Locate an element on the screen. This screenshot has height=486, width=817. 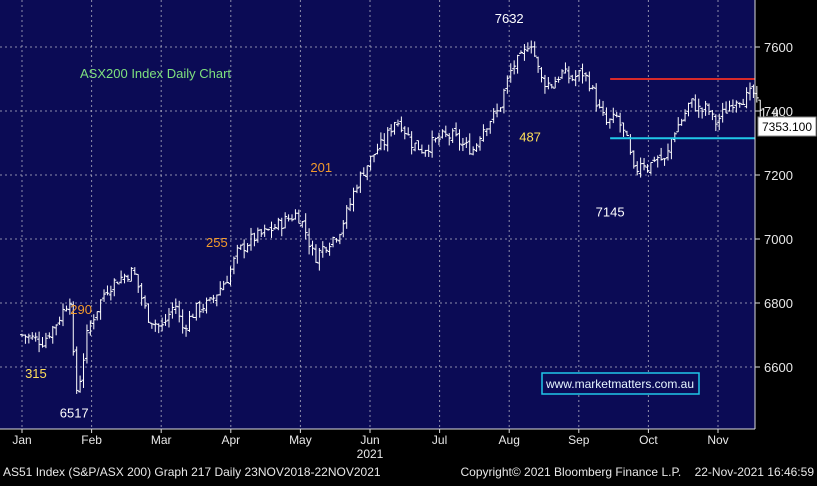
x-tick-label: Jan is located at coordinates (21, 440).